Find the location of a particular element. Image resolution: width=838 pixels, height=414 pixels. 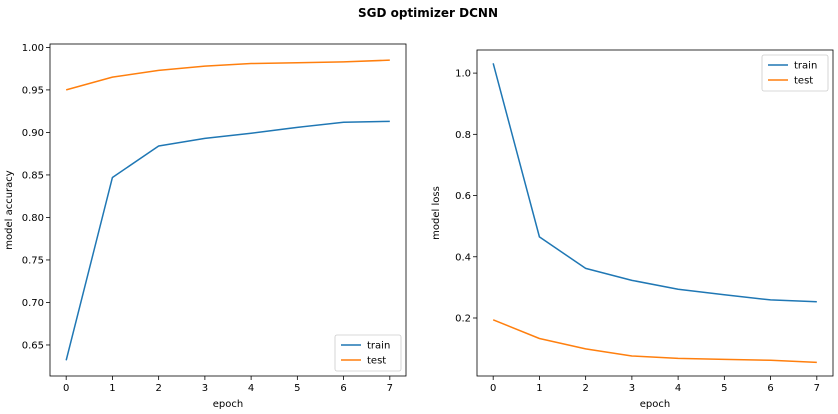

y-tick-label: 0.85 is located at coordinates (33, 175).